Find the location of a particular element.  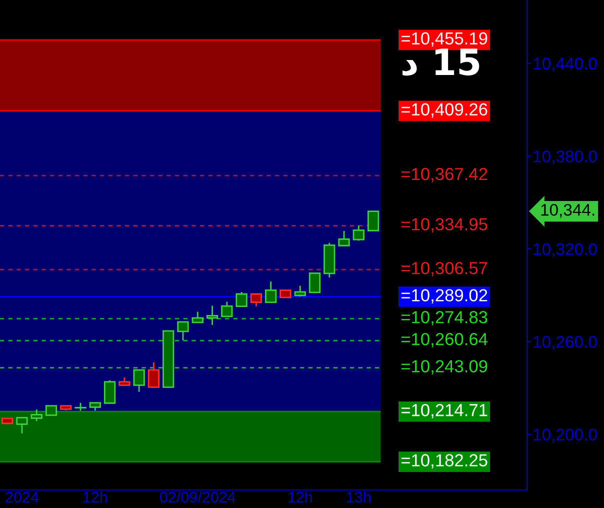

ref-line-label: =10,274.83 is located at coordinates (444, 318).